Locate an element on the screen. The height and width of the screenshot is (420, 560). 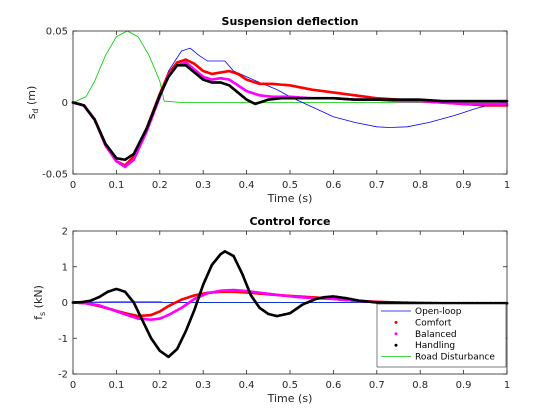
chart-title: Suspension deflection is located at coordinates (290, 21).